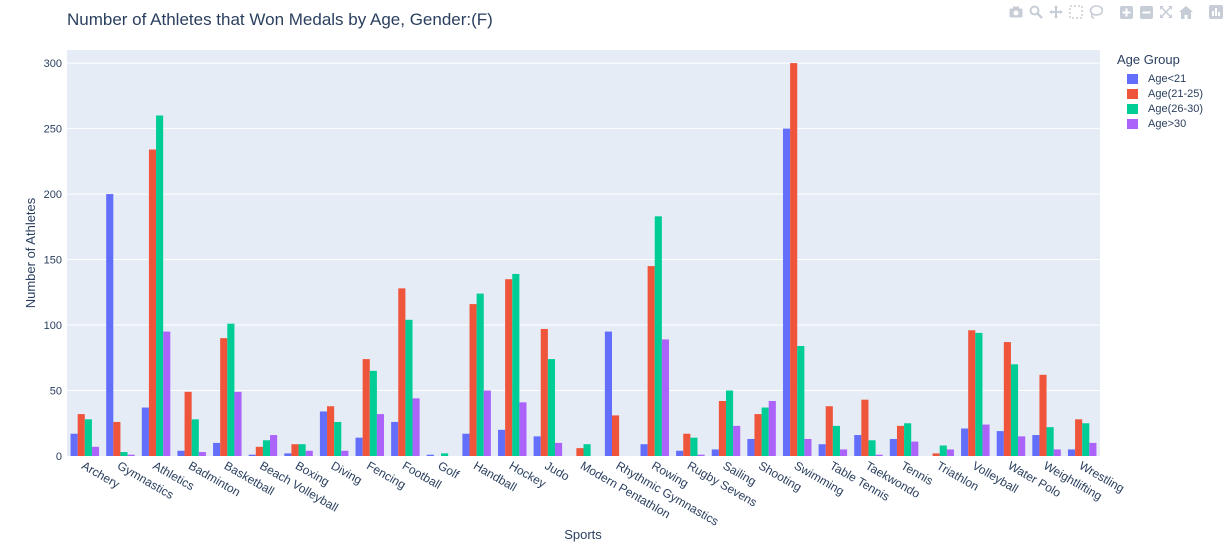 This screenshot has width=1224, height=551. What do you see at coordinates (1186, 12) in the screenshot?
I see `reset-axes-icon` at bounding box center [1186, 12].